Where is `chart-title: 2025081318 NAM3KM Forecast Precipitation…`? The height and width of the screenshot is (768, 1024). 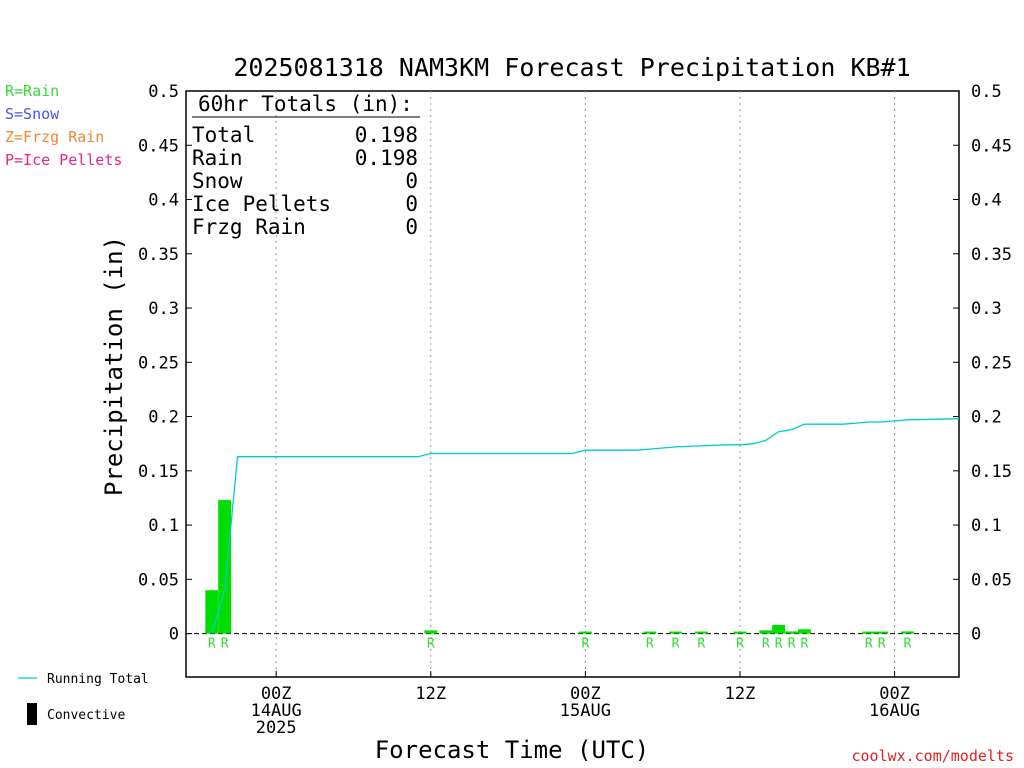
chart-title: 2025081318 NAM3KM Forecast Precipitation… is located at coordinates (571, 67).